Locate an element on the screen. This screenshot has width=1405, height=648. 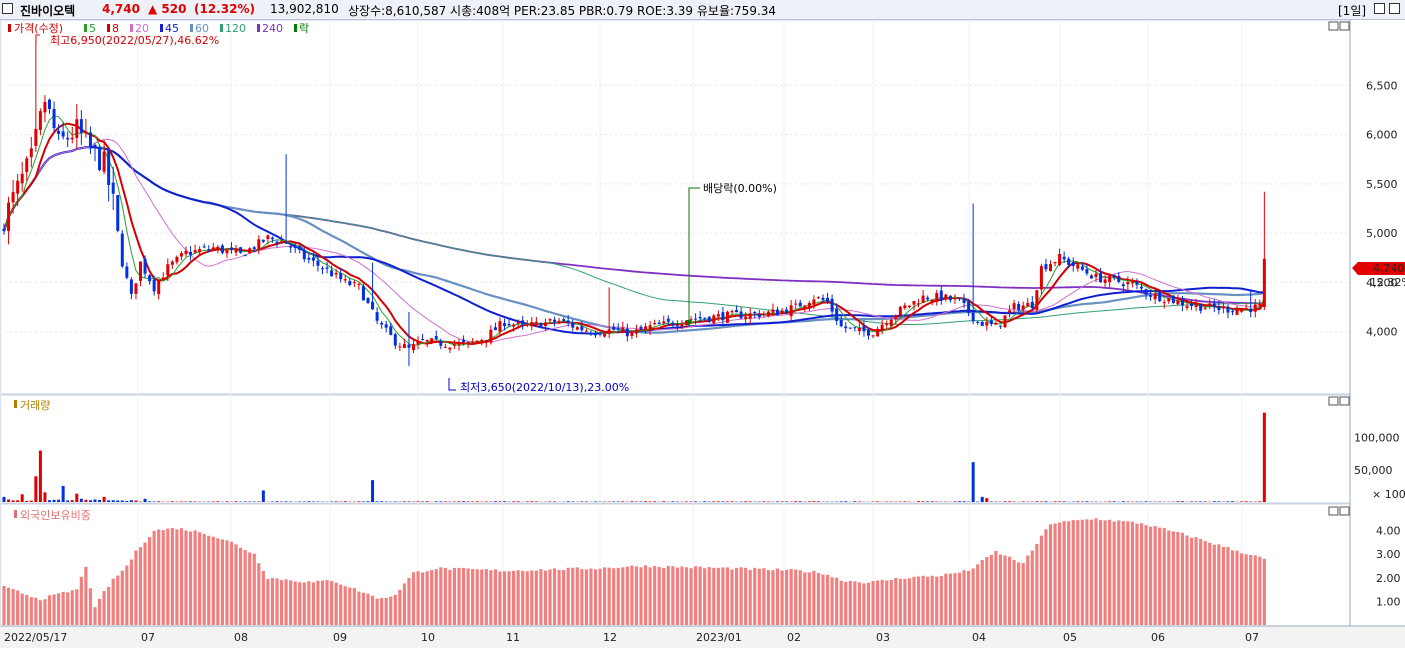
date-tick-label: 06 is located at coordinates (1158, 637).